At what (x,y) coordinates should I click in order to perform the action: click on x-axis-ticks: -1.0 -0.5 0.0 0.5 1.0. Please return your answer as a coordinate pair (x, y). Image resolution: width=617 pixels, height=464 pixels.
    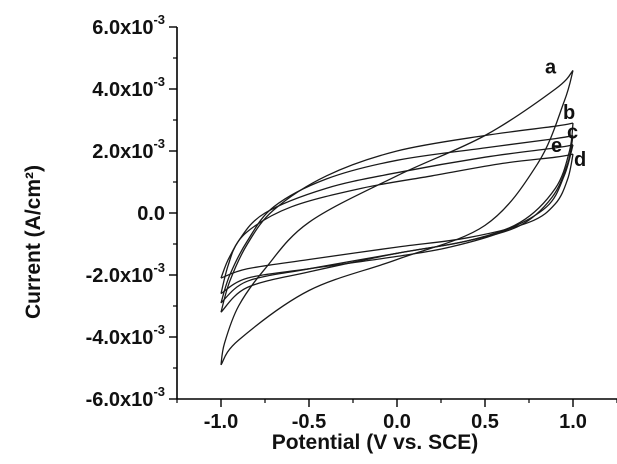
    Looking at the image, I should click on (396, 416).